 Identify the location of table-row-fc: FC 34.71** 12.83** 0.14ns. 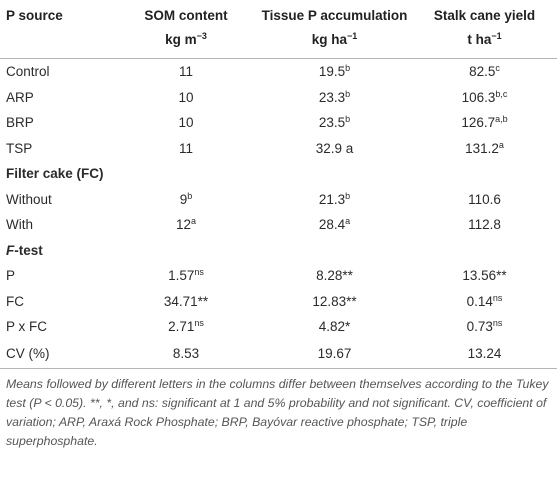
(278, 302).